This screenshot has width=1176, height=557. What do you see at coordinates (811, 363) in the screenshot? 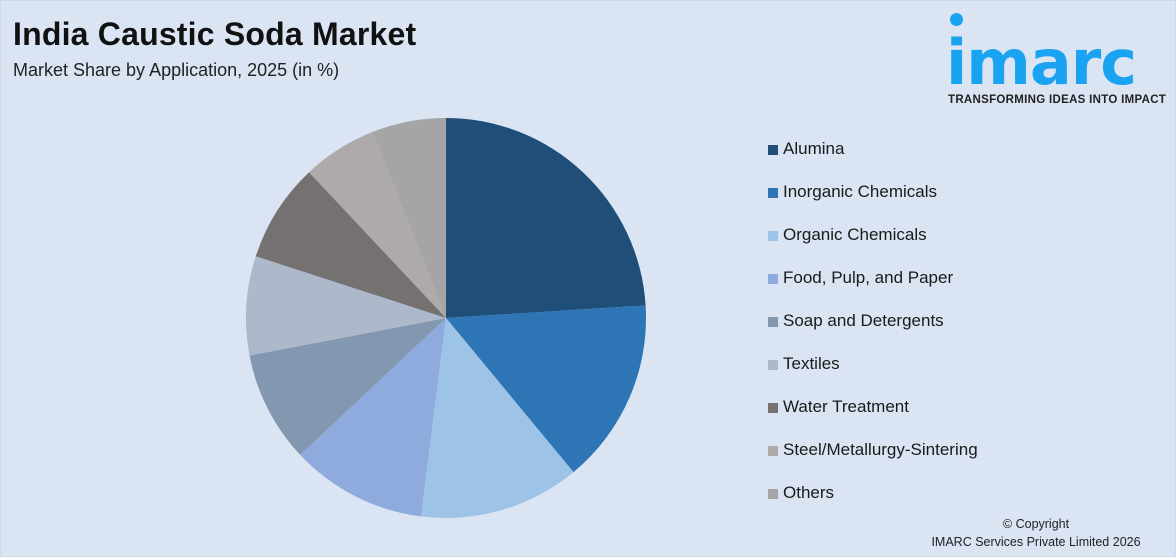
I see `legend-label: Textiles` at bounding box center [811, 363].